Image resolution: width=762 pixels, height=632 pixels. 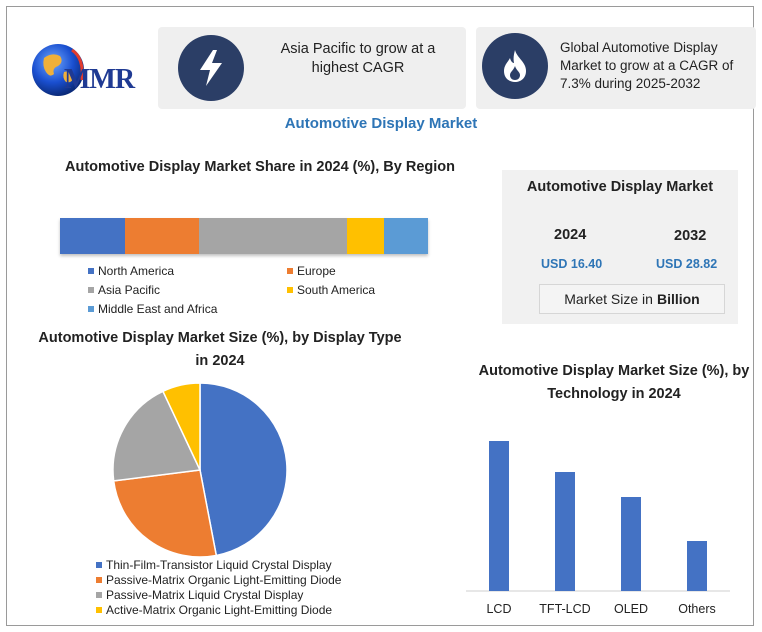 I want to click on highlight-card-cagr-region: Asia Pacific to grow at a highest CAGR, so click(x=312, y=68).